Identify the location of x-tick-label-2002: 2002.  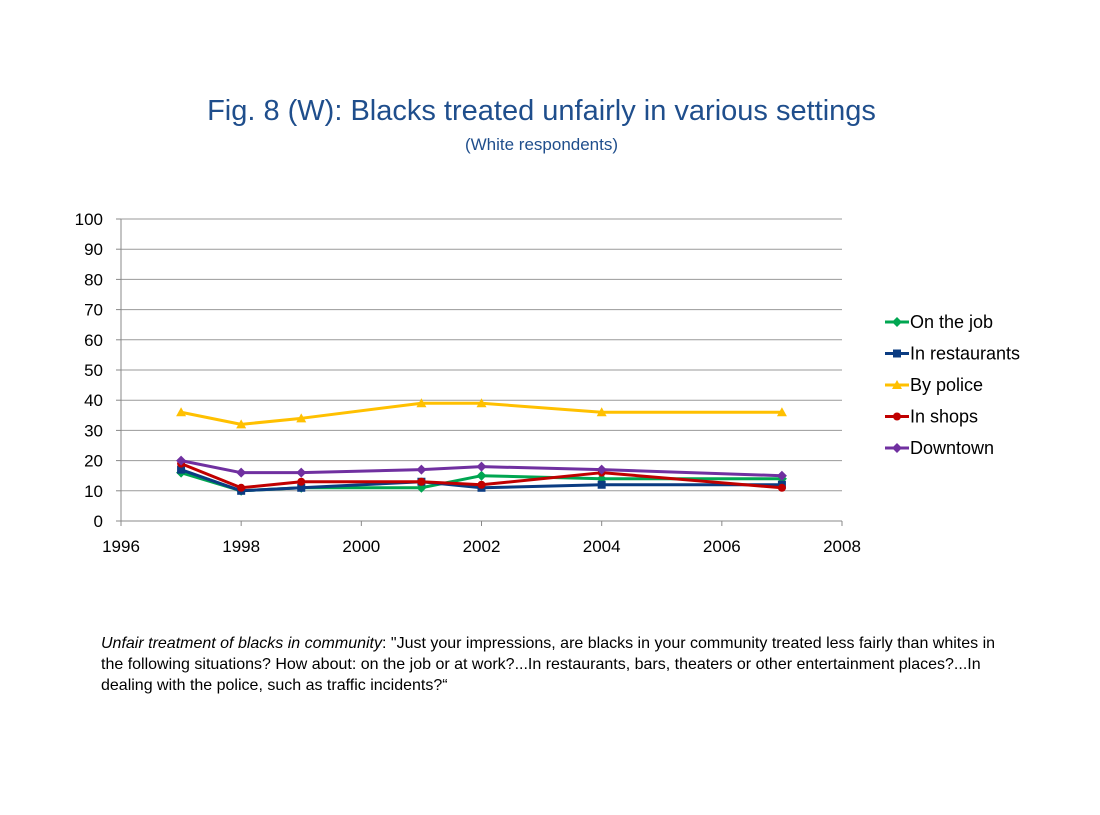
(482, 546).